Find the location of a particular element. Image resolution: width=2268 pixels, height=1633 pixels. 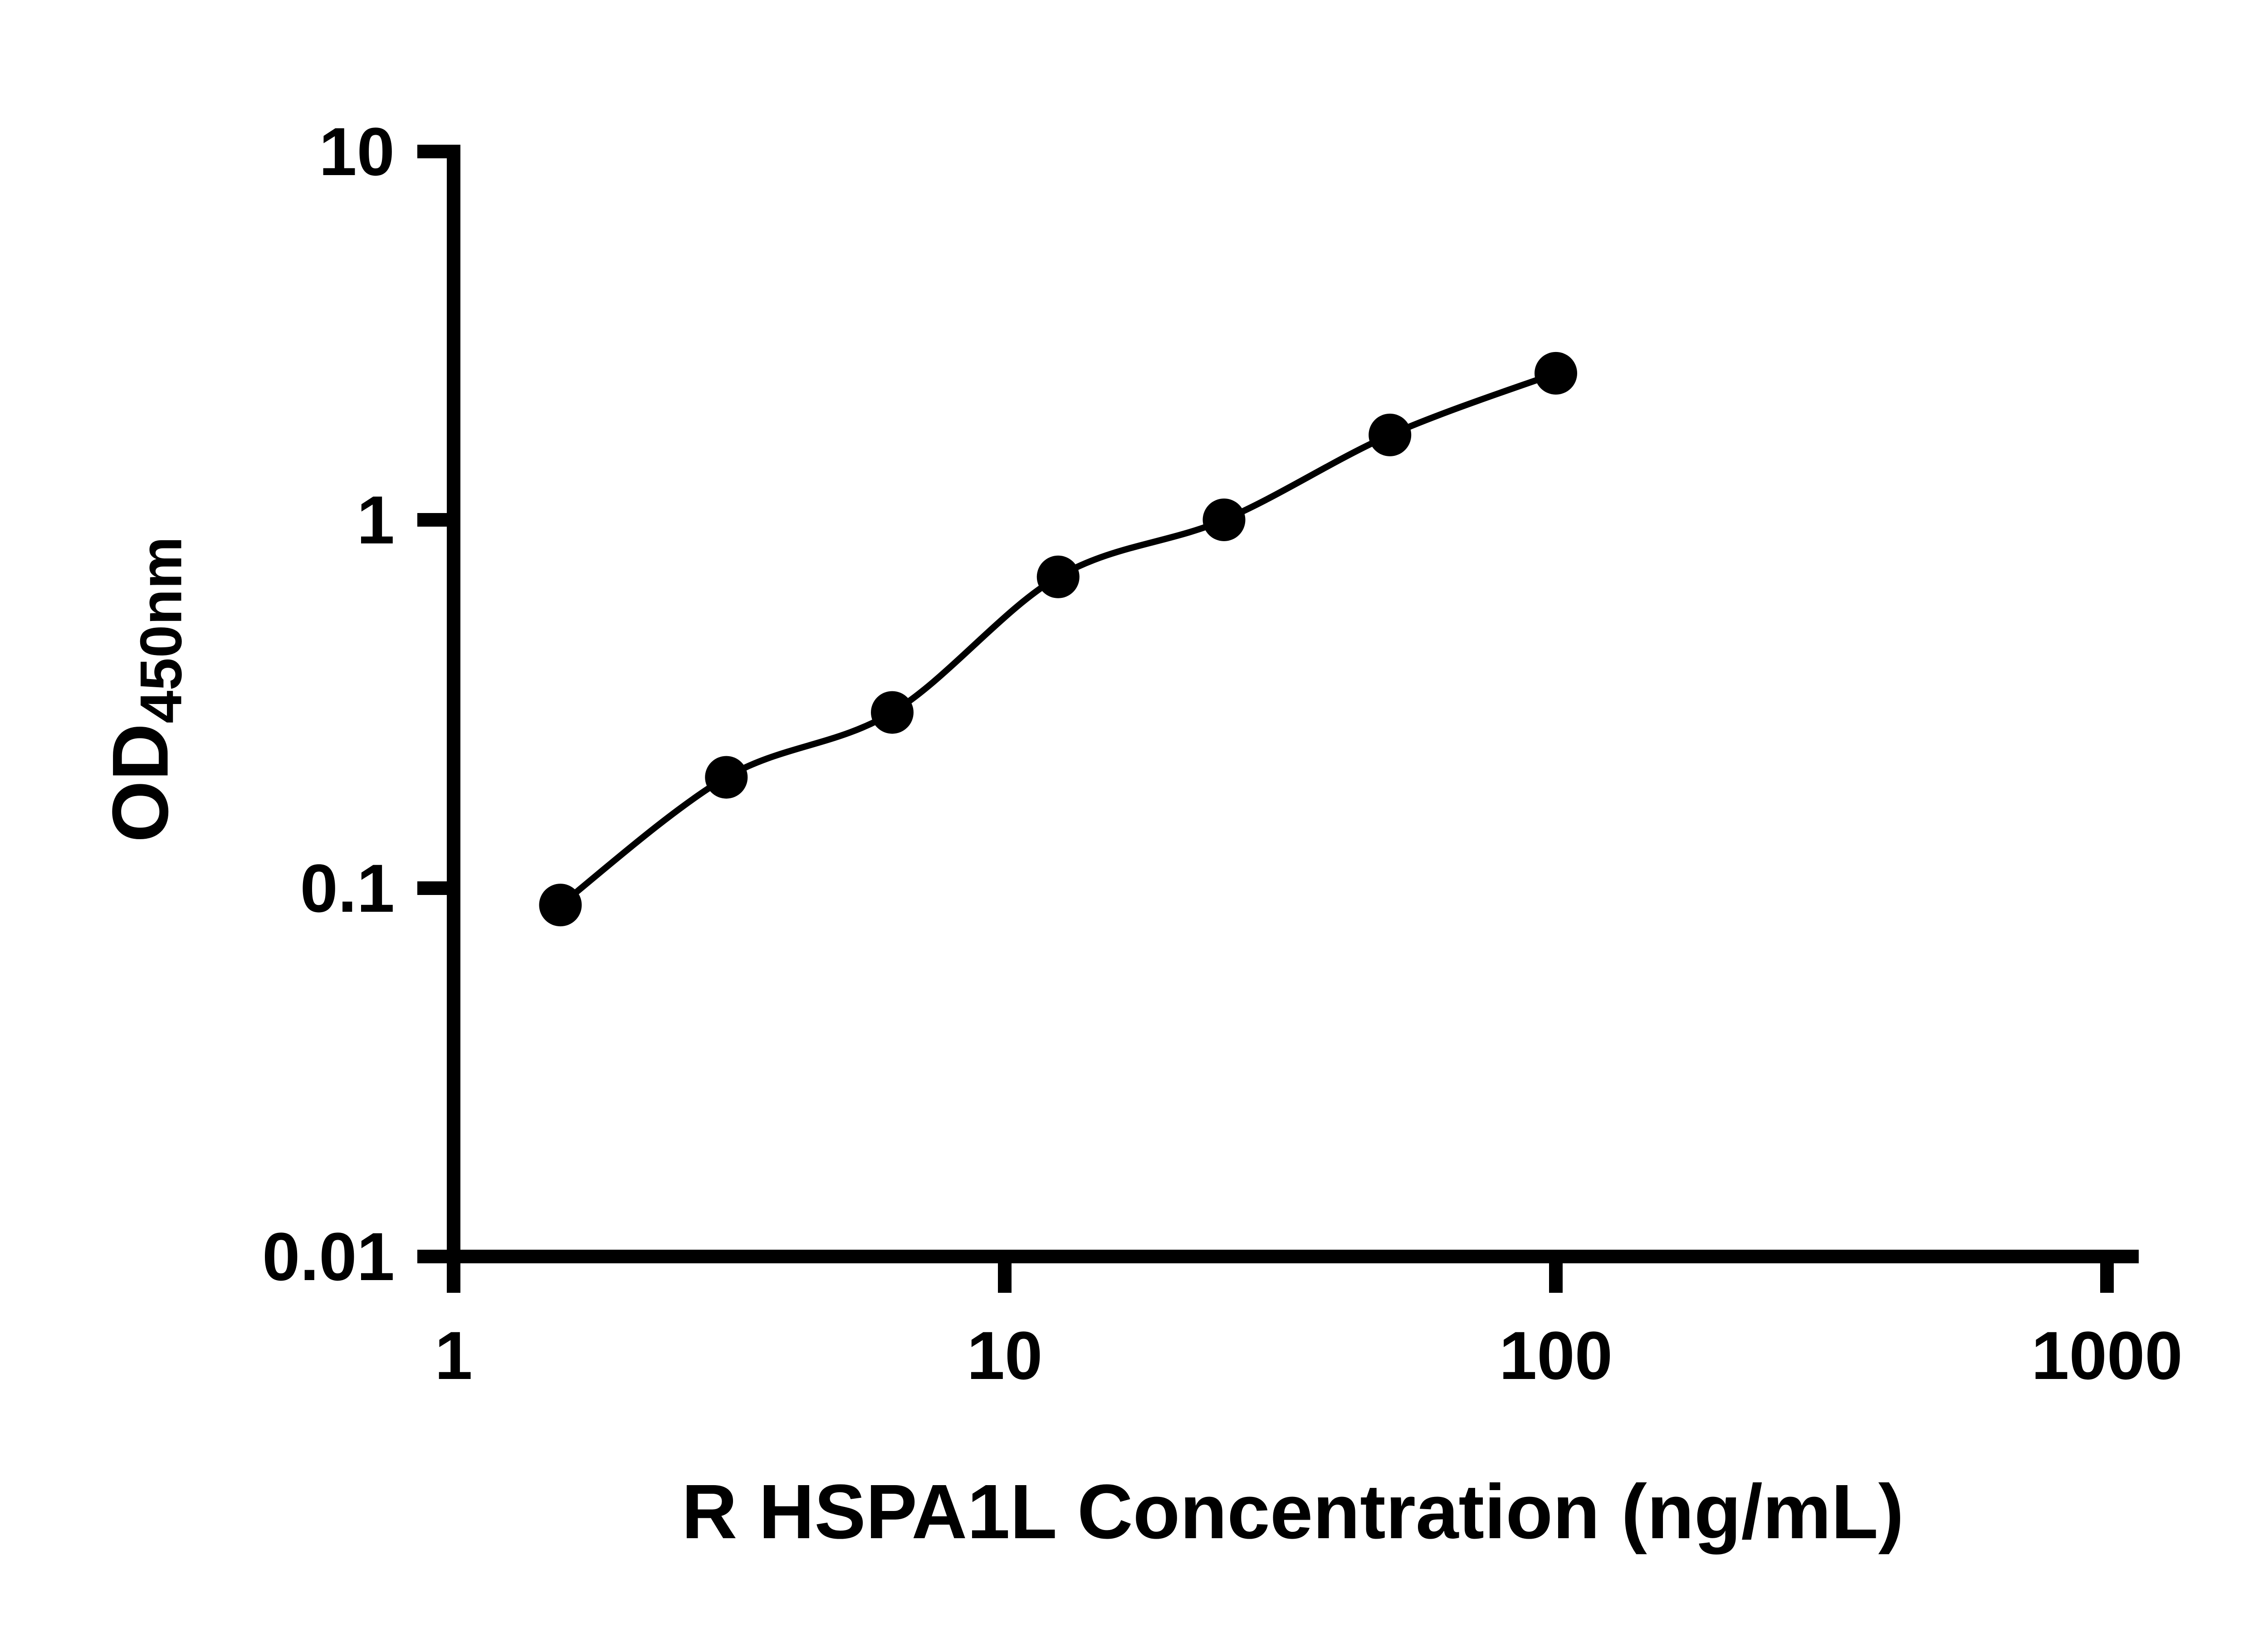

y-tick-label: 1 is located at coordinates (376, 520).